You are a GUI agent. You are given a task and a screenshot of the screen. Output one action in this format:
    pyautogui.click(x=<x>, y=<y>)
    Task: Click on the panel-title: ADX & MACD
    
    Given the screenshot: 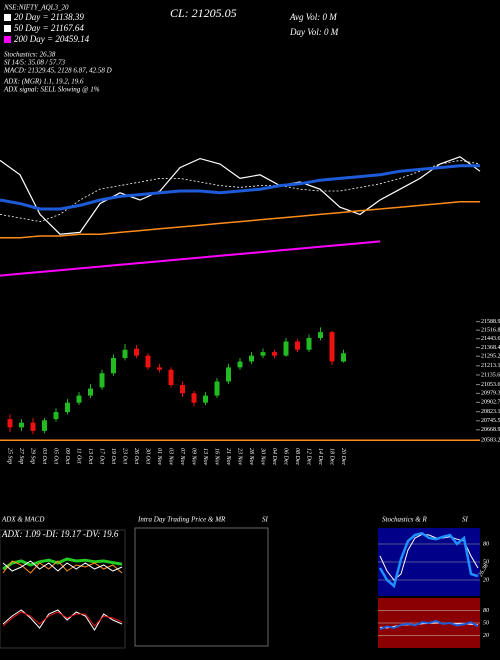 What is the action you would take?
    pyautogui.click(x=22, y=520)
    